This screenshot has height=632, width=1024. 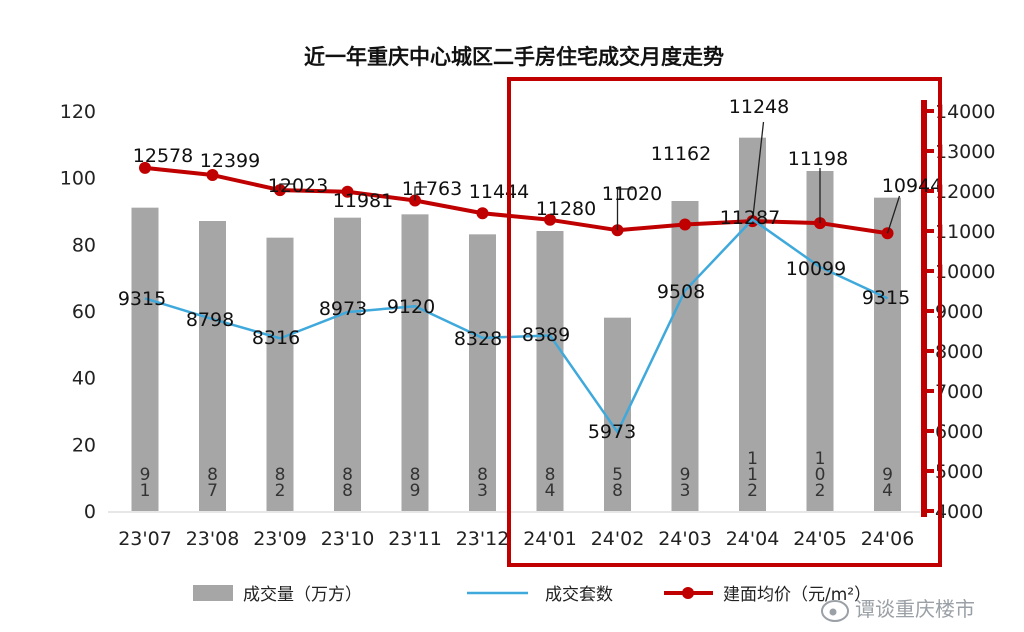 I want to click on right-tick-label: 12000, so click(x=965, y=192).